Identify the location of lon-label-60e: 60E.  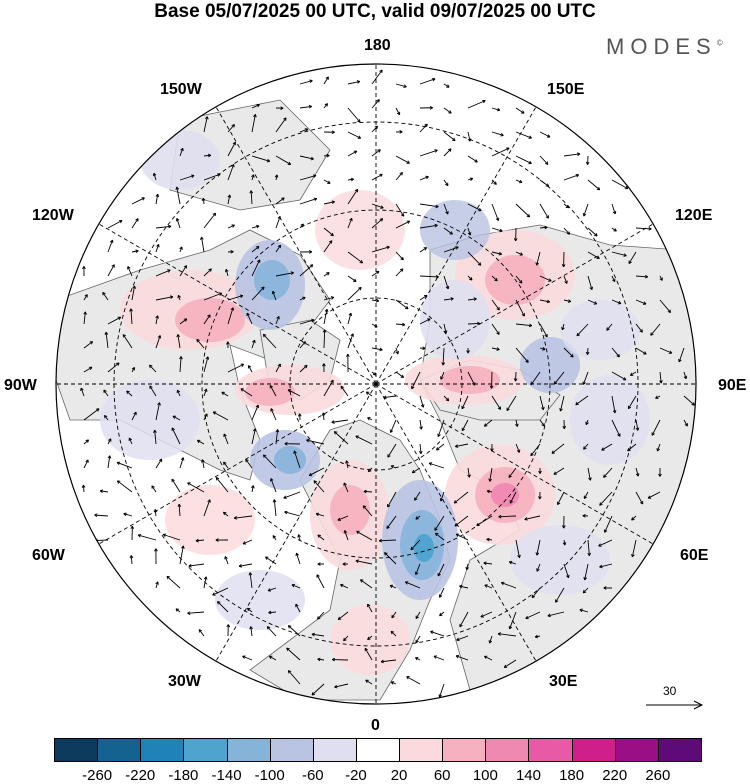
(694, 556).